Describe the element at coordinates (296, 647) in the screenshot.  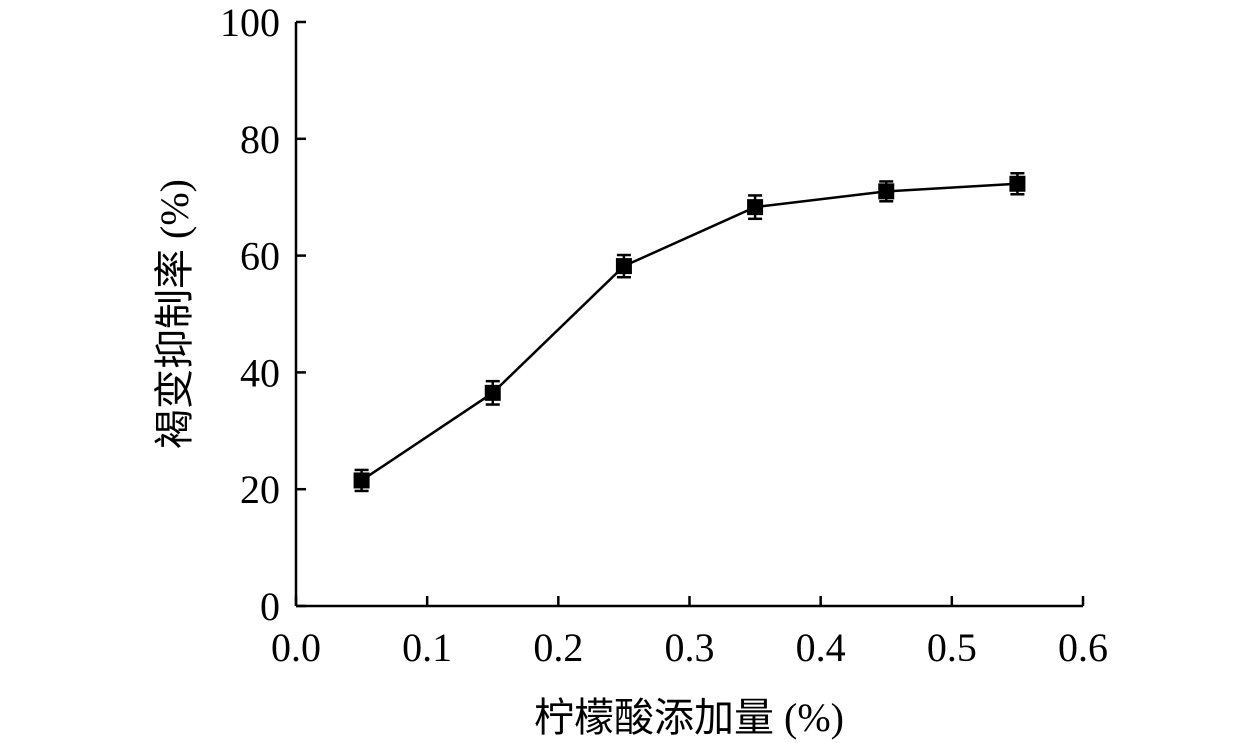
I see `x-tick-label: 0.0` at that location.